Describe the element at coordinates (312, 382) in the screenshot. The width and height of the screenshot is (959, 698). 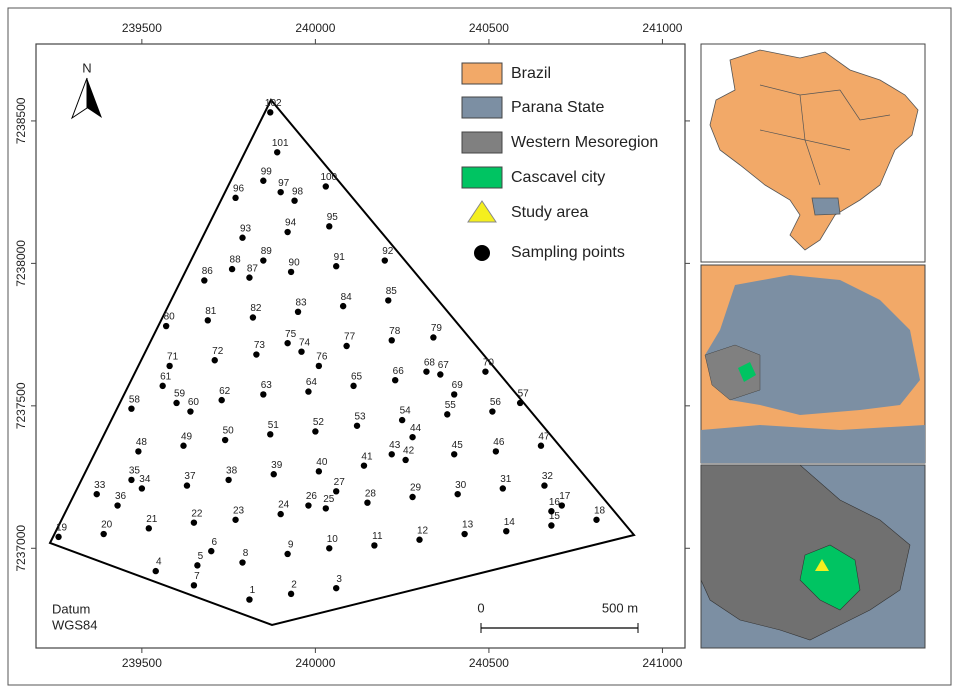
I see `point-label: 64` at that location.